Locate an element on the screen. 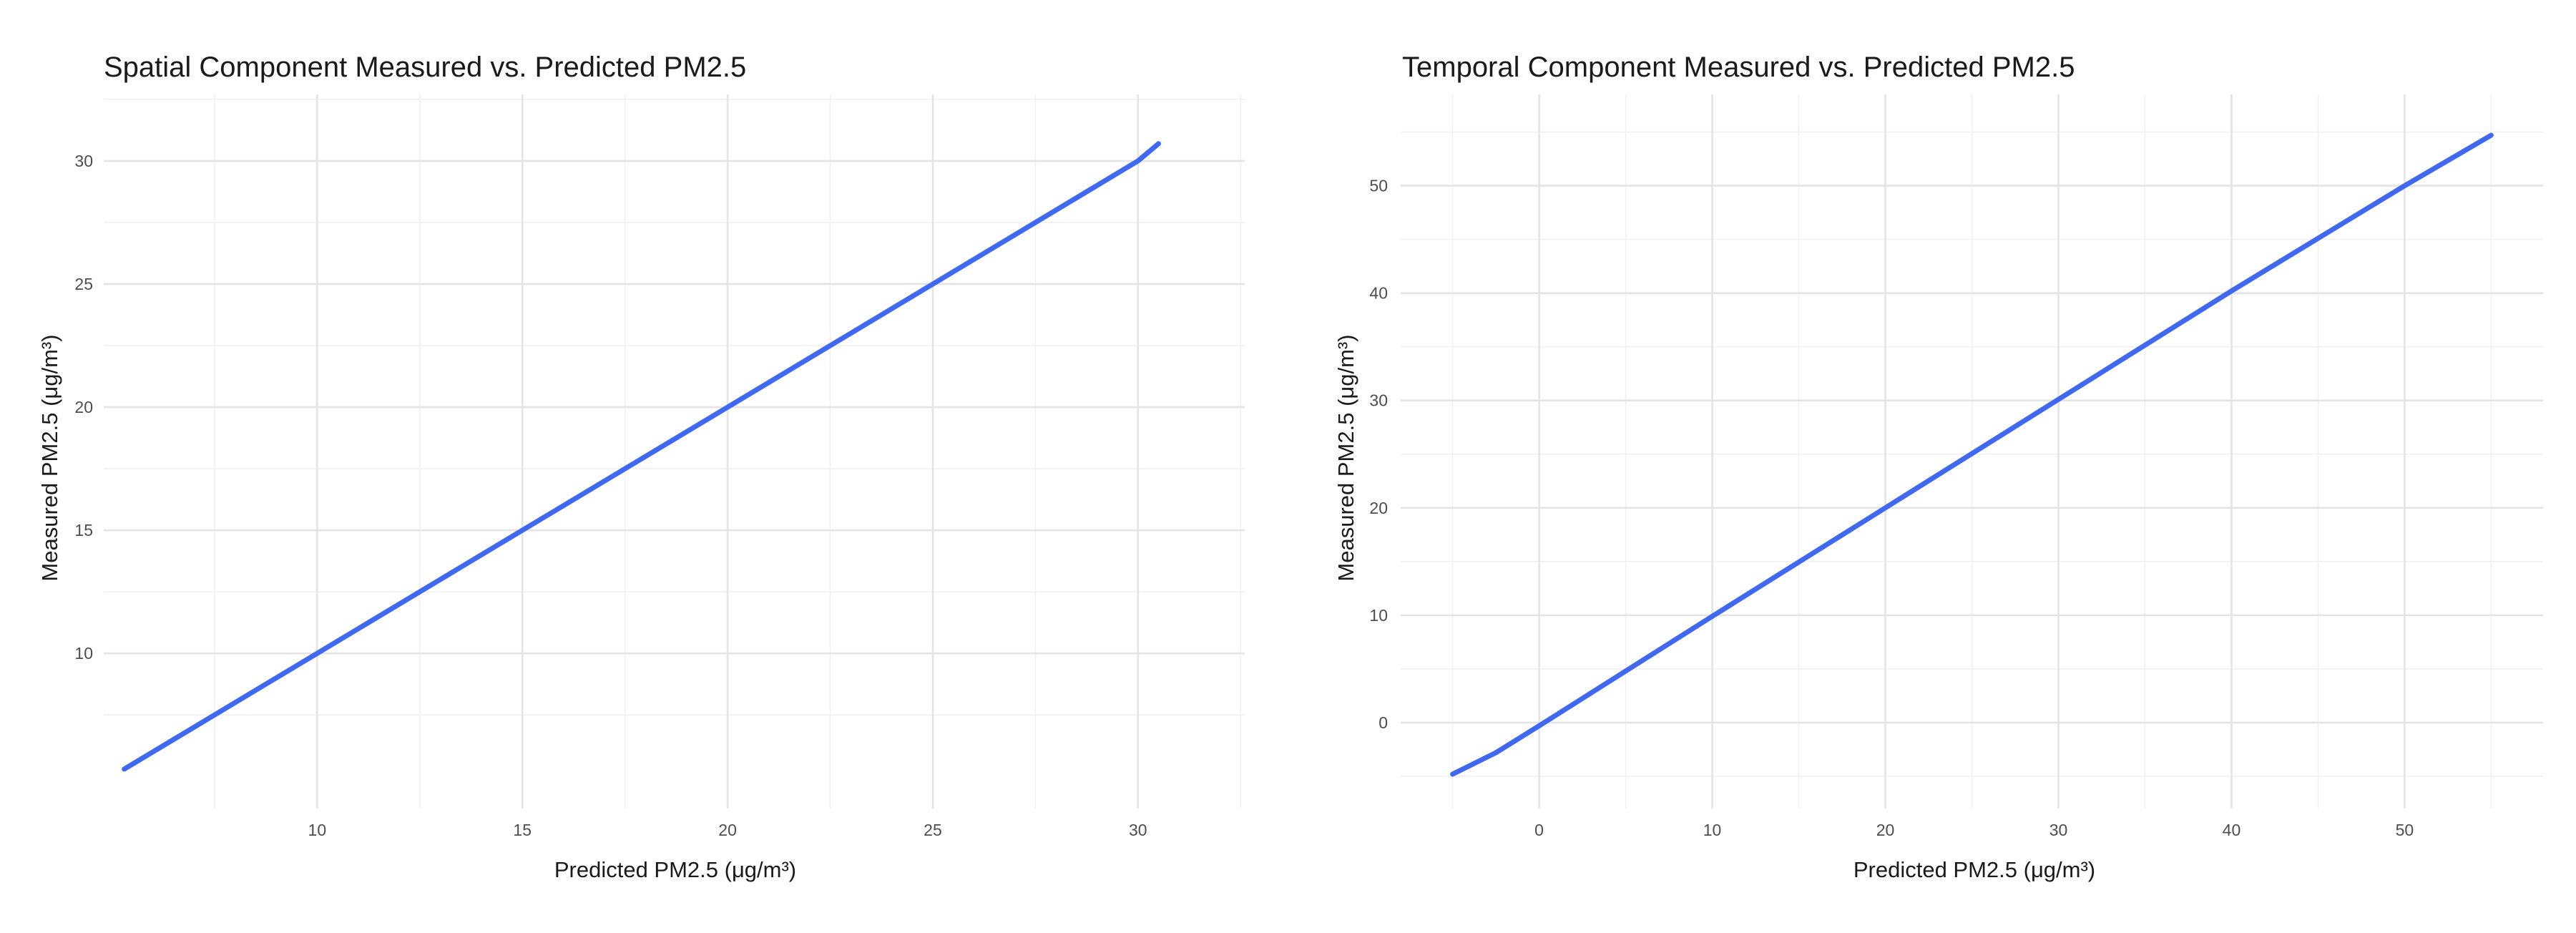  y-tick-label: 25 is located at coordinates (83, 284).